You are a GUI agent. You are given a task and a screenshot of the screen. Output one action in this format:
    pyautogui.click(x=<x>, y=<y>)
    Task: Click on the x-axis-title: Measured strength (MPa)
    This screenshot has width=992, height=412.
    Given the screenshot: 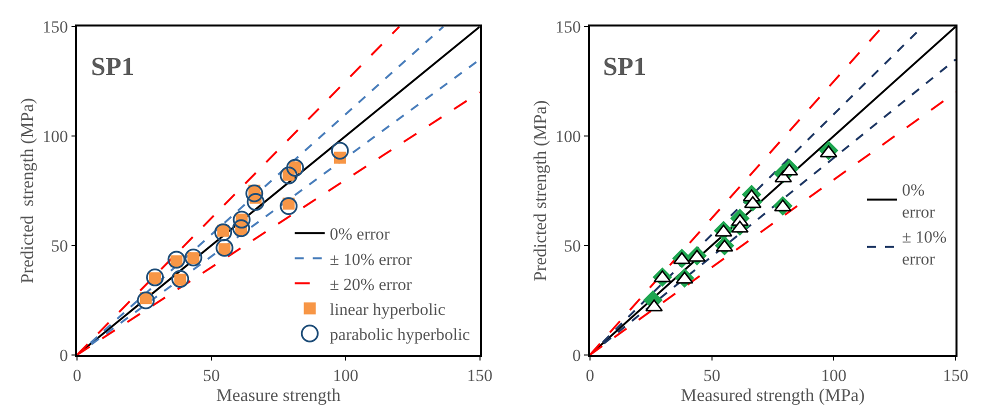 What is the action you would take?
    pyautogui.click(x=772, y=394)
    